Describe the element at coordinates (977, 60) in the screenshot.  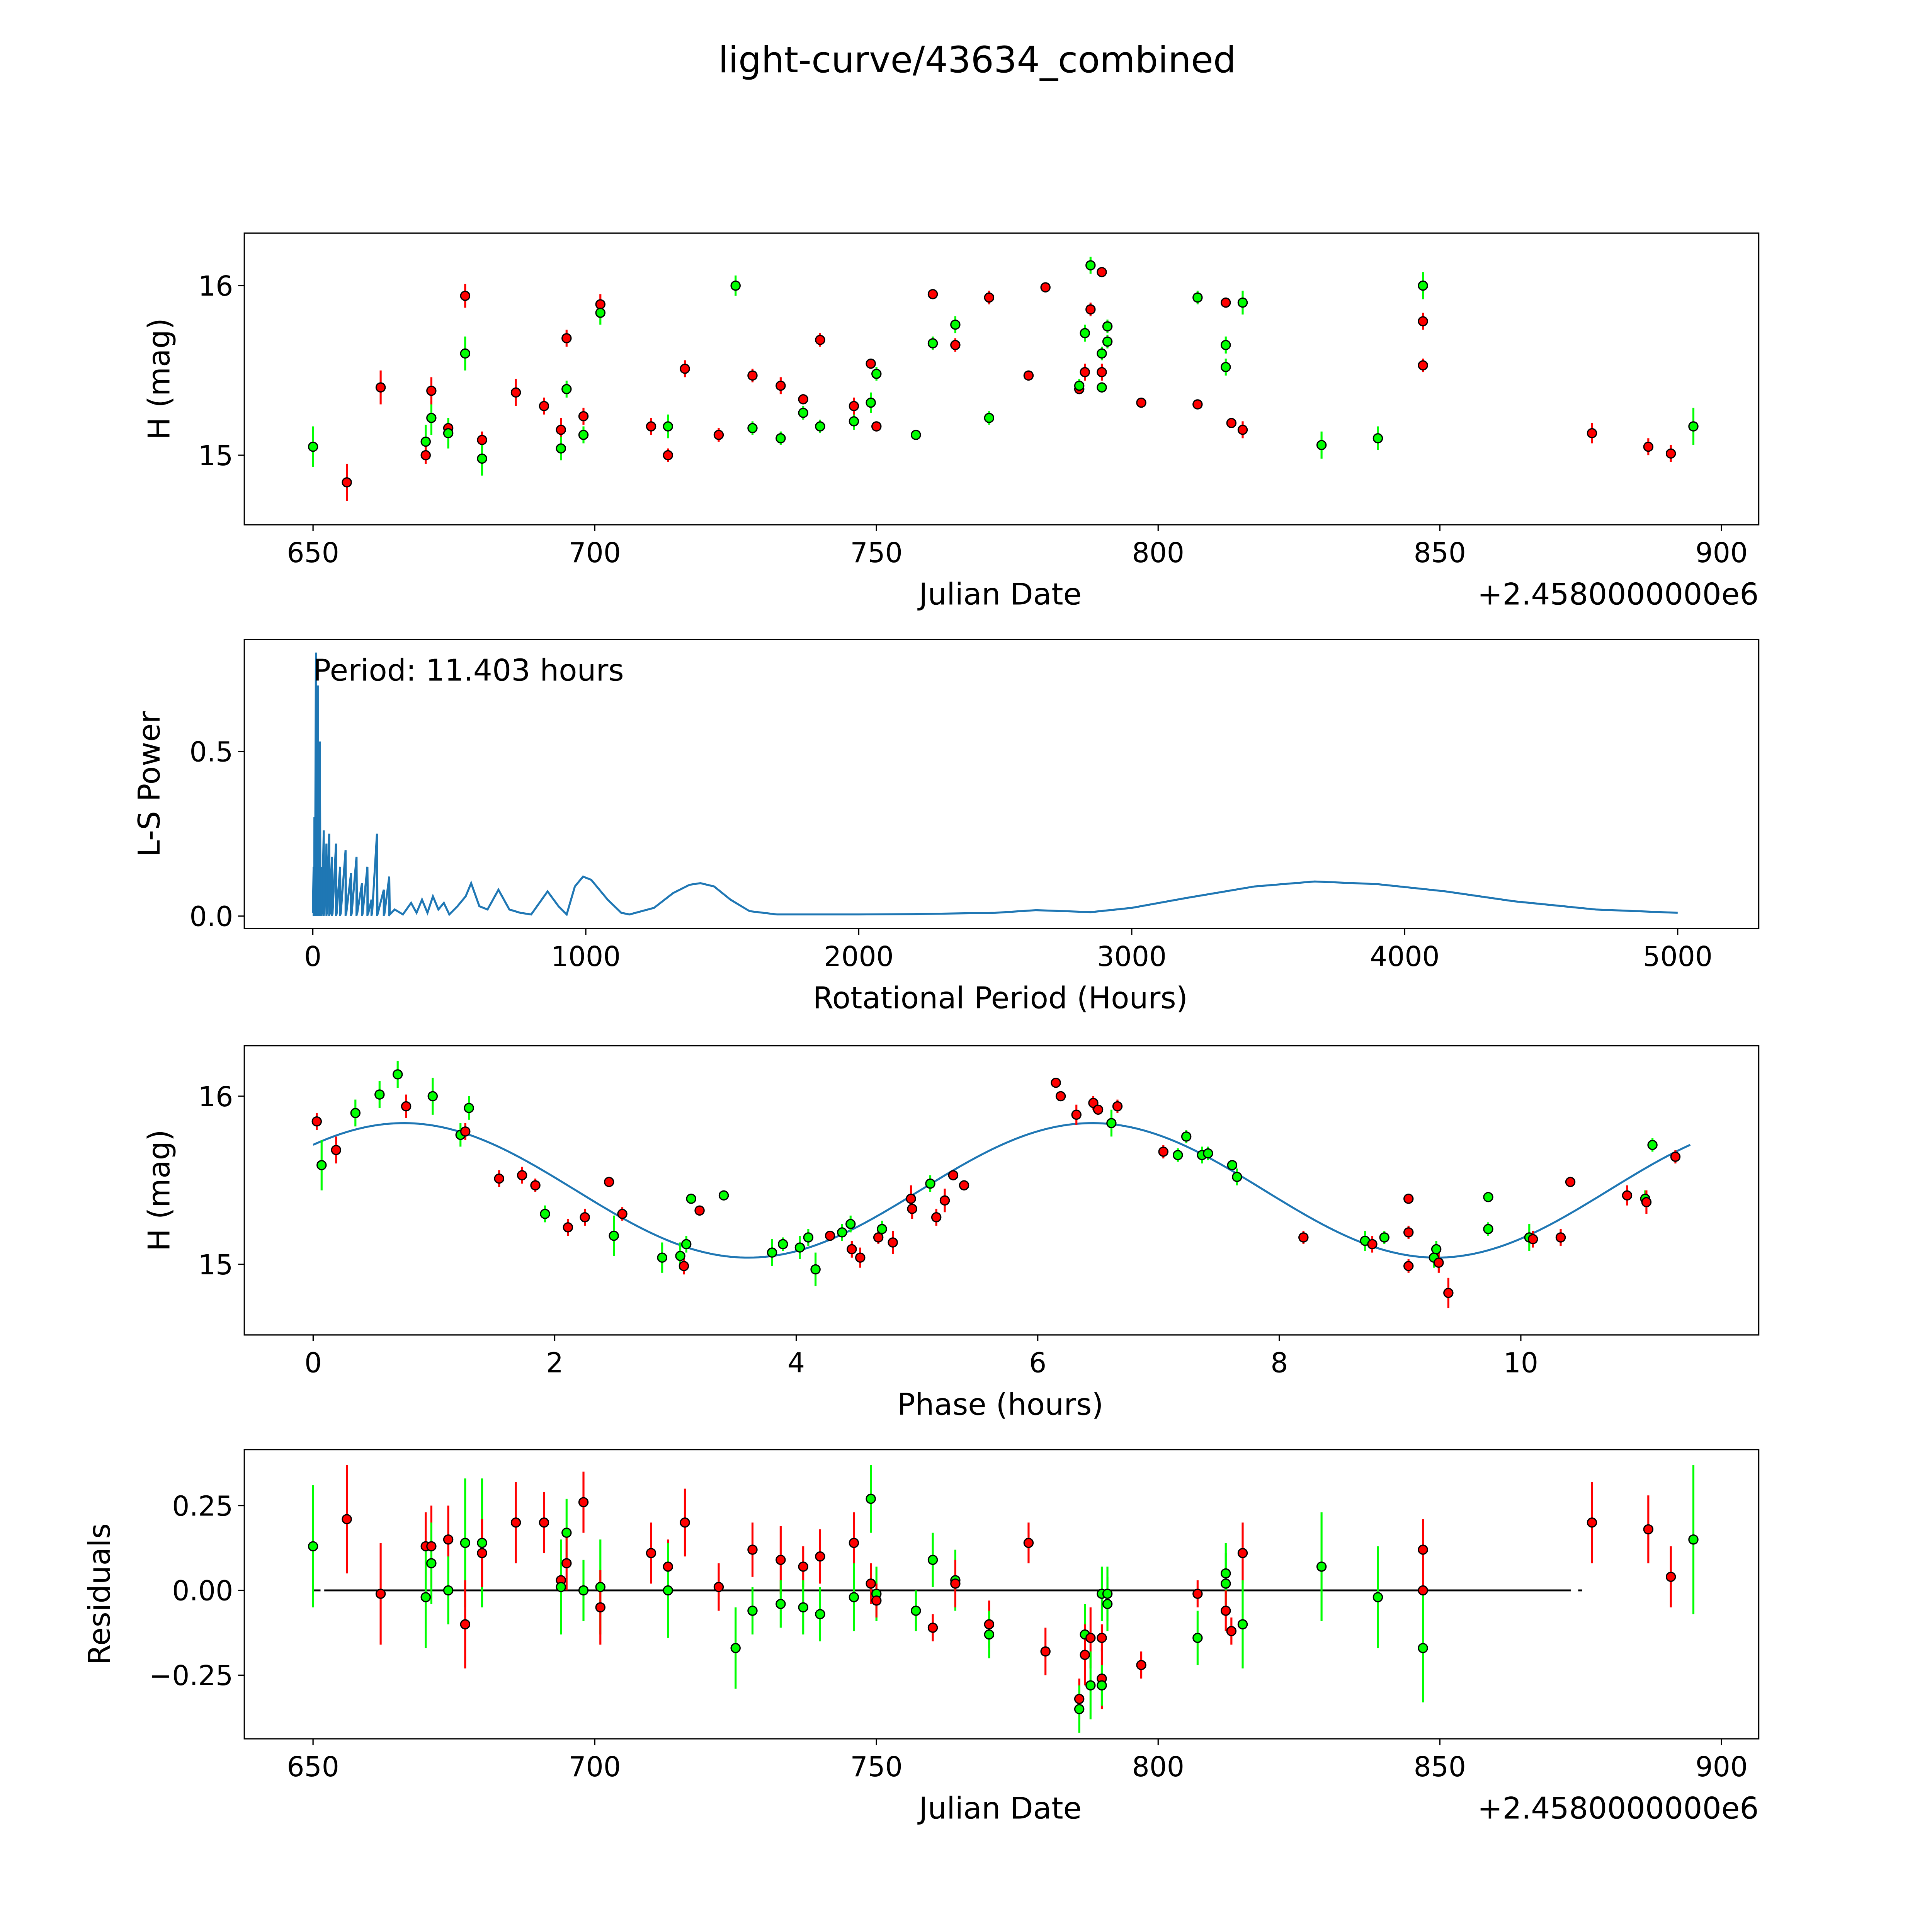
I see `figure-title: light-curve/43634_combined` at that location.